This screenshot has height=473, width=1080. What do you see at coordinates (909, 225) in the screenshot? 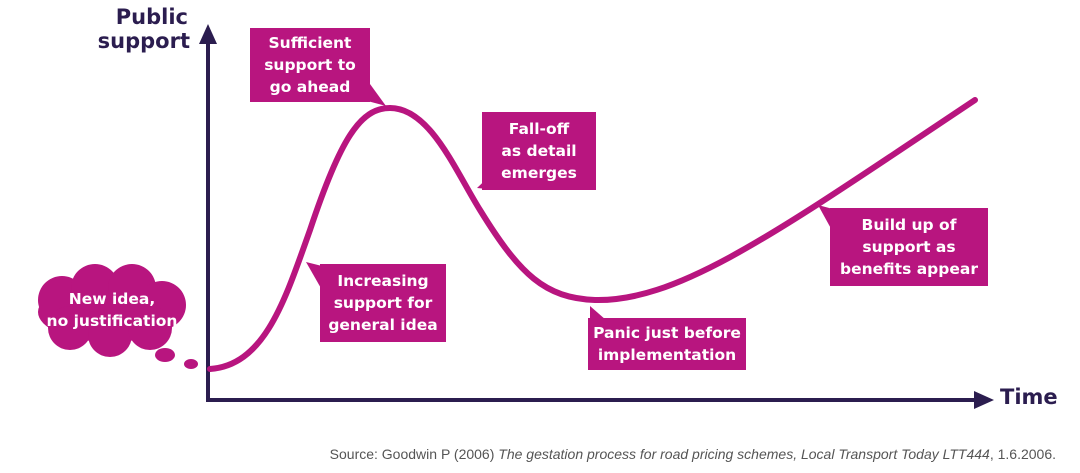
I see `text-line: Build up of` at bounding box center [909, 225].